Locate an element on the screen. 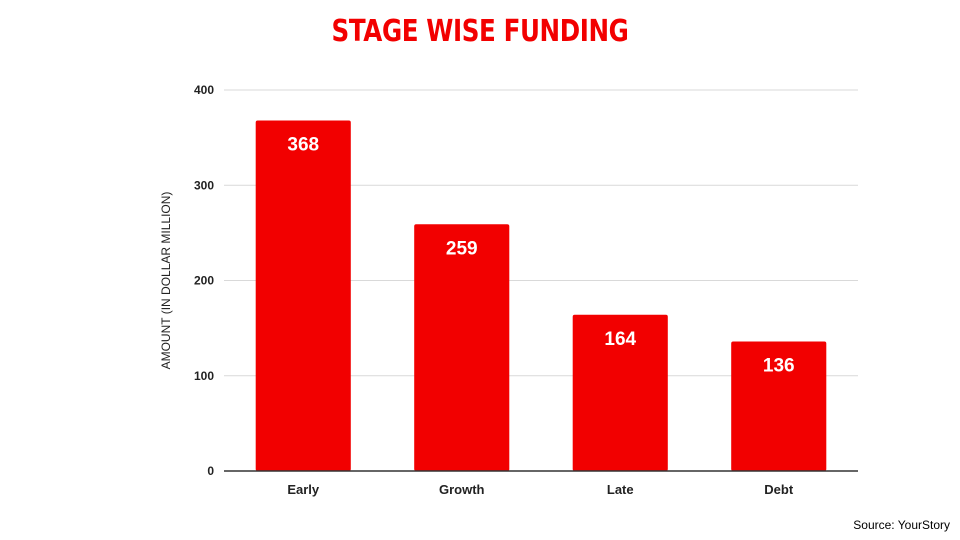 The image size is (960, 540). y-axis-label: AMOUNT (IN DOLLAR MILLION) is located at coordinates (166, 281).